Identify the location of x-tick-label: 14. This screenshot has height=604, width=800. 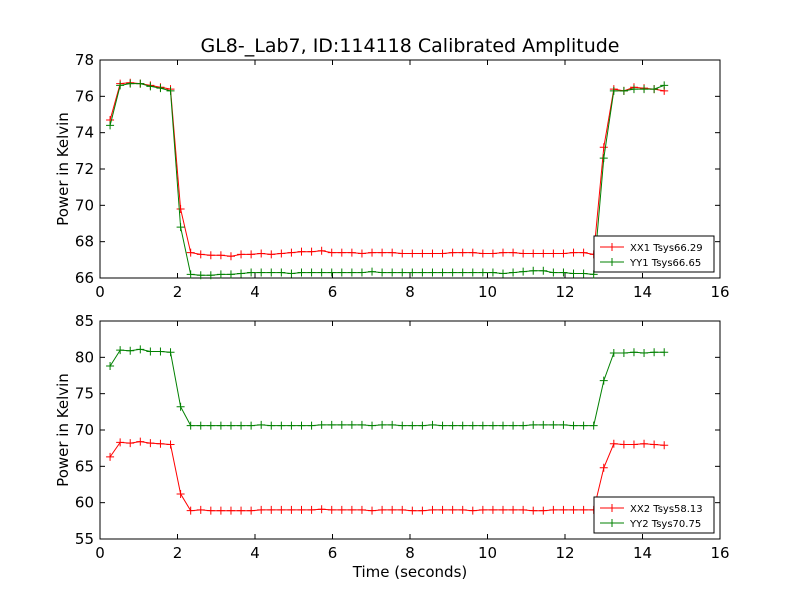
(642, 292).